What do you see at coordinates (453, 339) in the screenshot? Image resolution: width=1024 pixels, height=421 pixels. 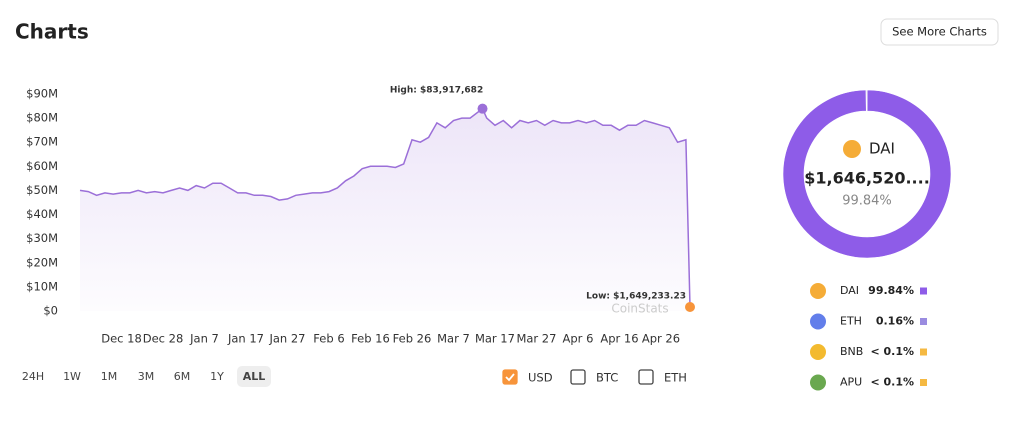 I see `x-tick-label: Mar 7` at bounding box center [453, 339].